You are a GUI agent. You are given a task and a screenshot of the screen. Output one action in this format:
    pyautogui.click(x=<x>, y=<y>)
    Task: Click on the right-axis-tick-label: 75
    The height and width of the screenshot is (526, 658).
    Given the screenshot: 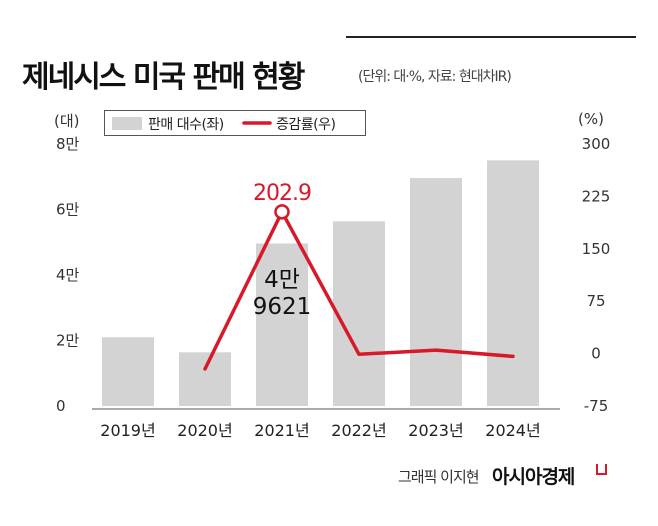 What is the action you would take?
    pyautogui.click(x=595, y=301)
    